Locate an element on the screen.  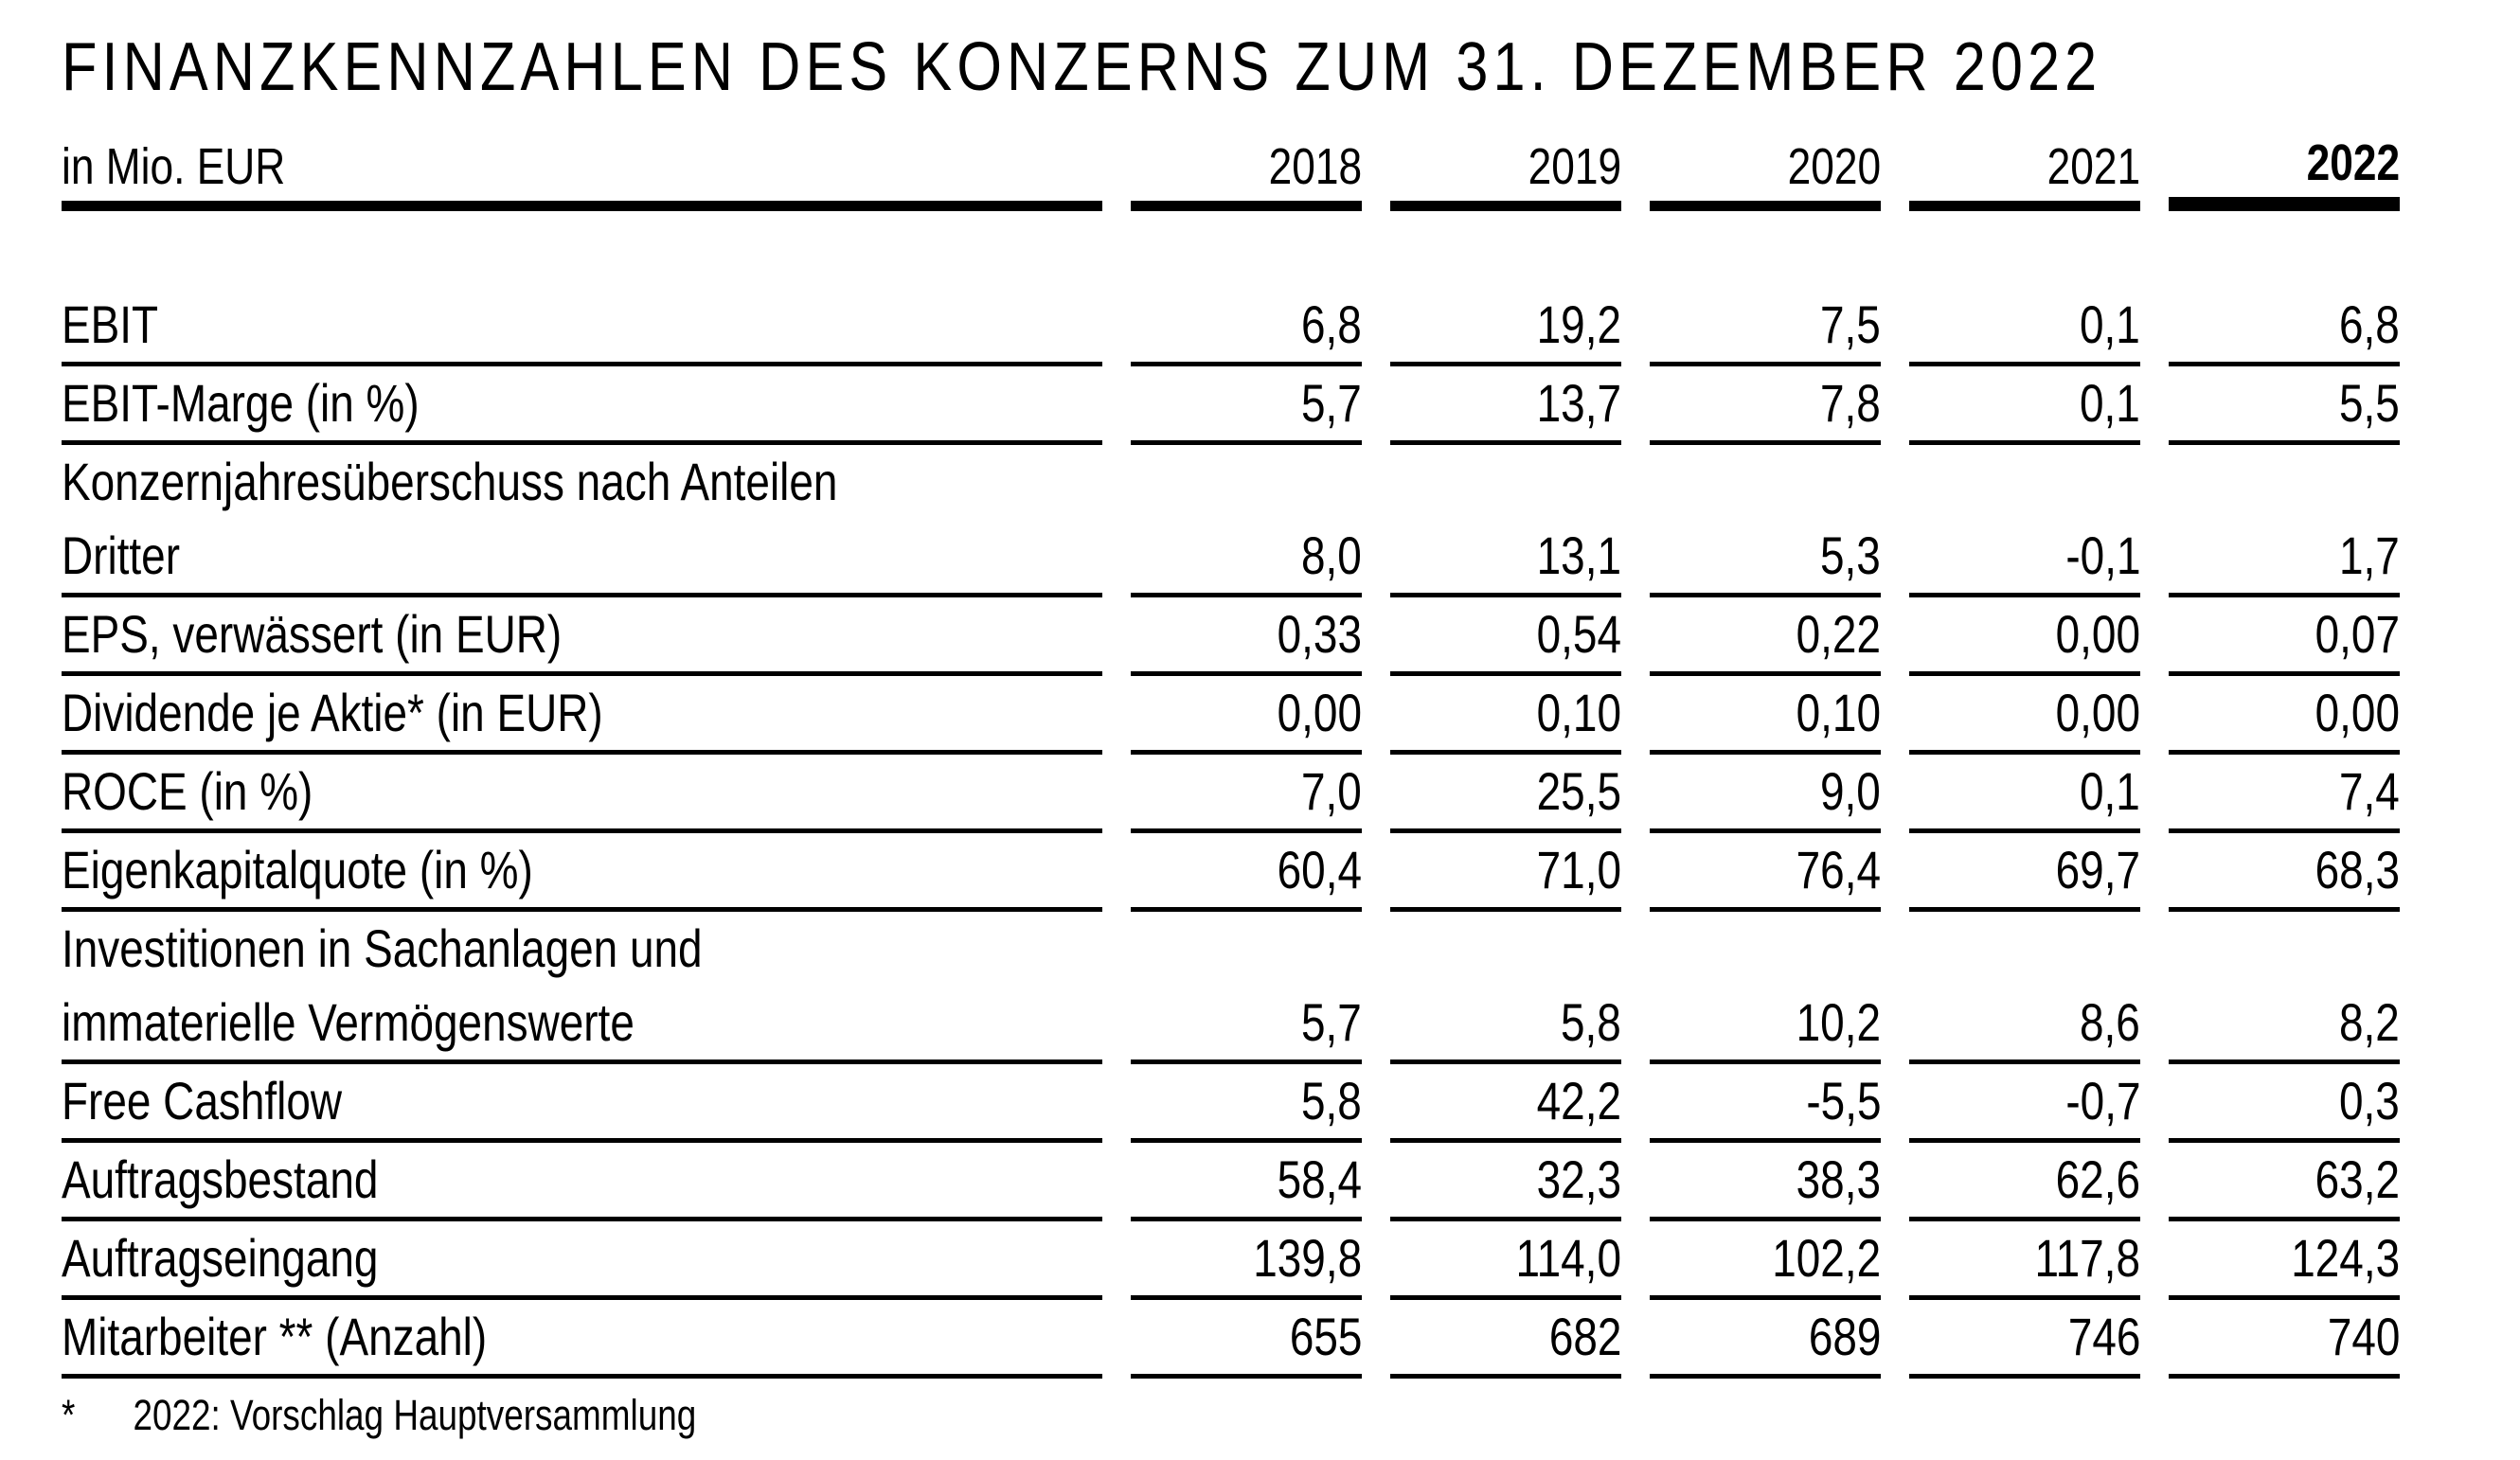
value-2022: 1,7 is located at coordinates (2284, 558).